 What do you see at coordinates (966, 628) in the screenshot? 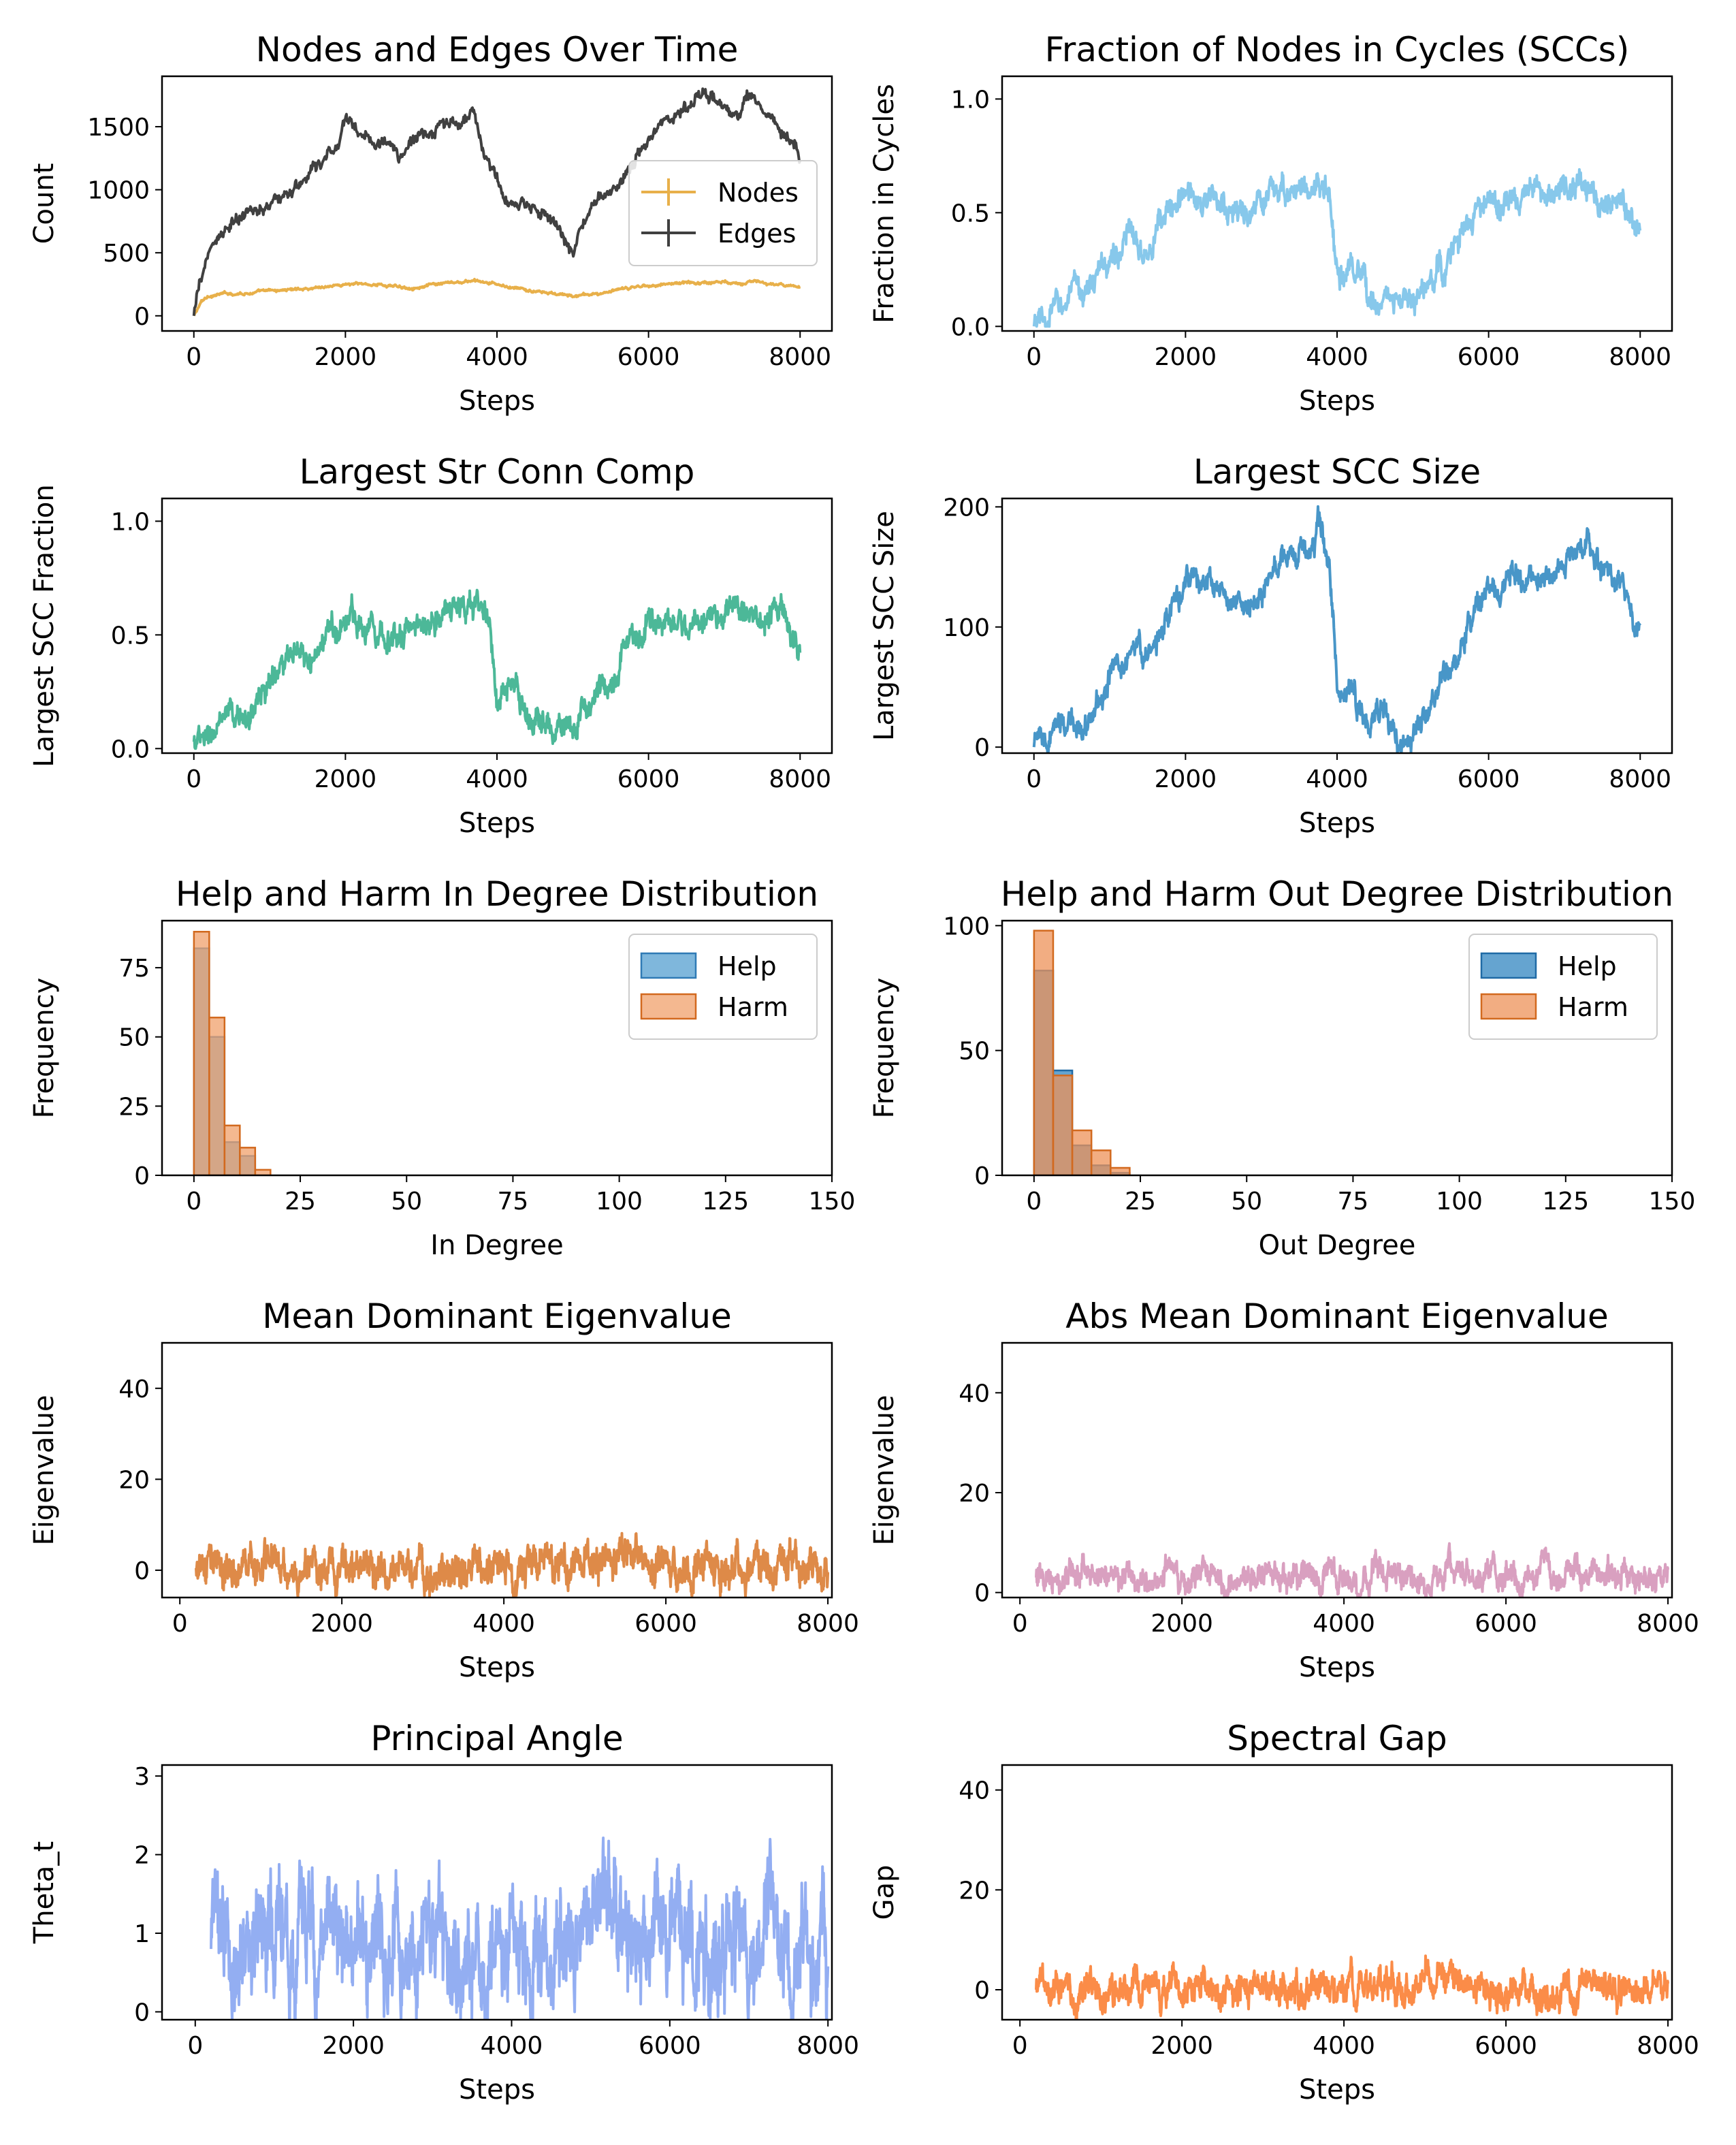
I see `y-tick-label: 100` at bounding box center [966, 628].